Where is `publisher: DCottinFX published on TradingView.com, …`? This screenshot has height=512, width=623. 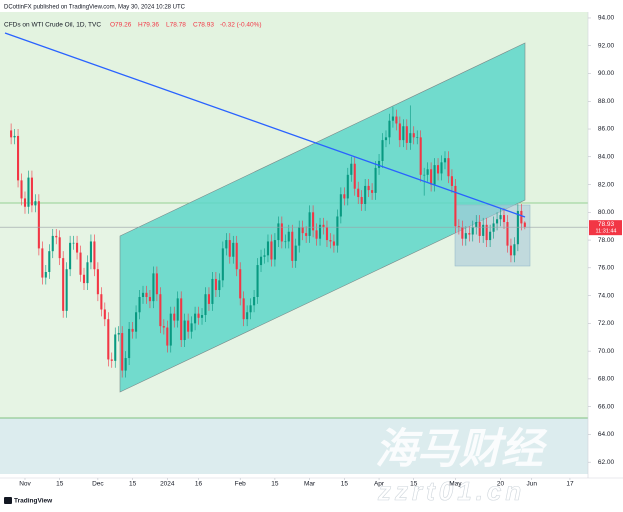
publisher: DCottinFX published on TradingView.com, … is located at coordinates (95, 8).